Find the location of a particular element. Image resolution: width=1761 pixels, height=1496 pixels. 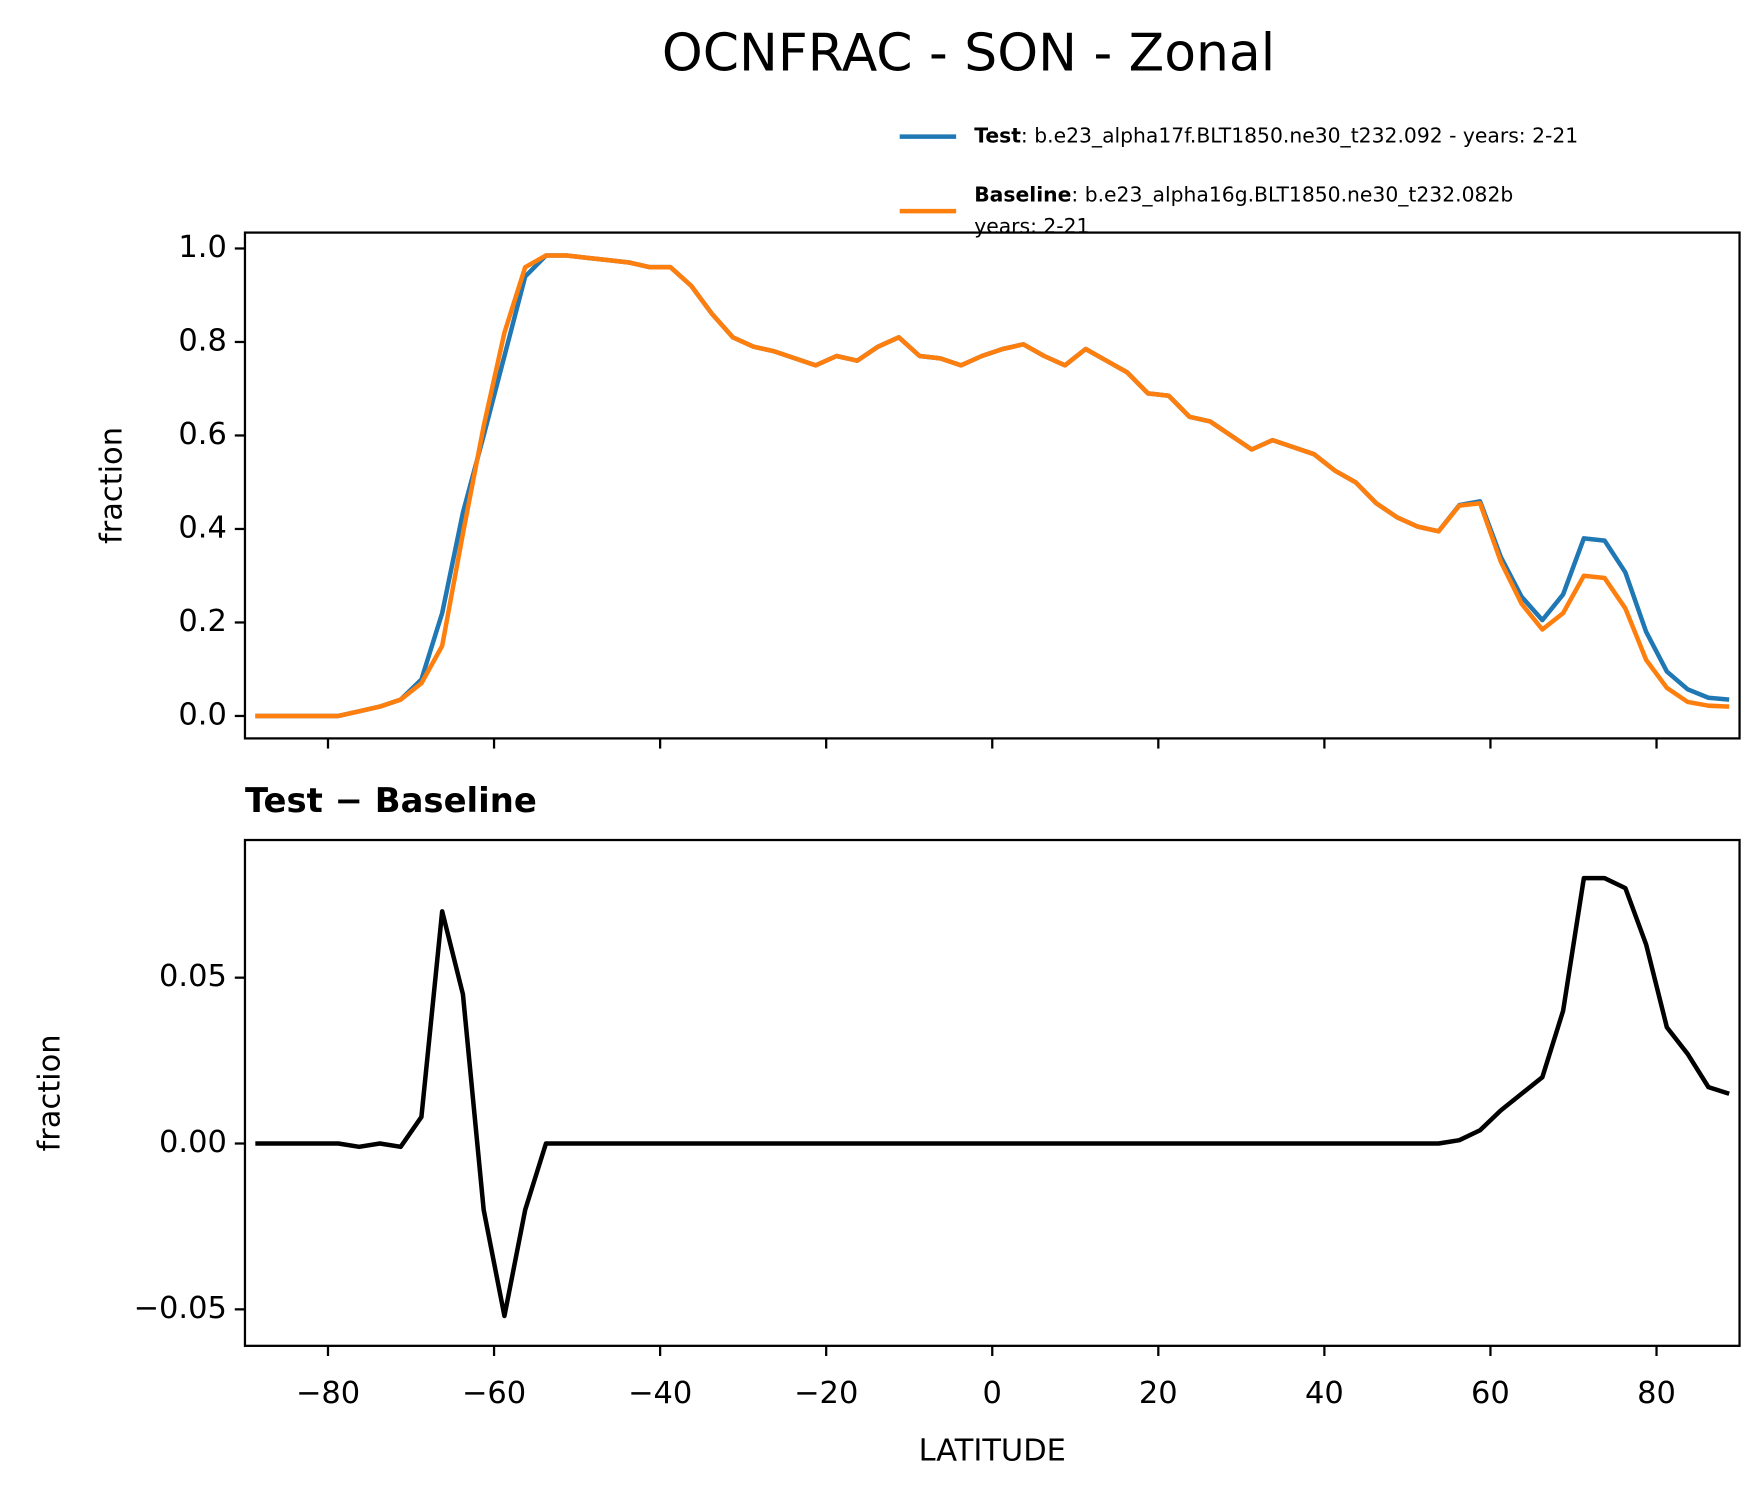

panel-title: Test − Baseline is located at coordinates (391, 800).